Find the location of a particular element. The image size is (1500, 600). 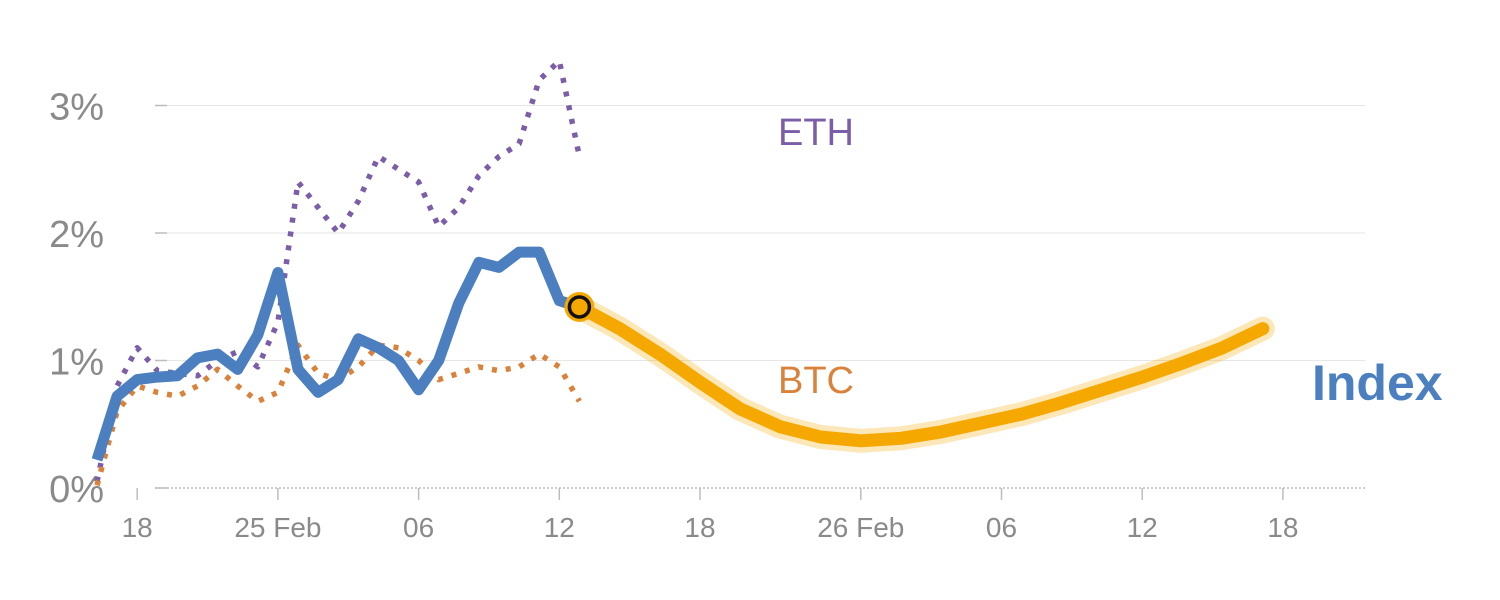

marker-layer is located at coordinates (579, 306).